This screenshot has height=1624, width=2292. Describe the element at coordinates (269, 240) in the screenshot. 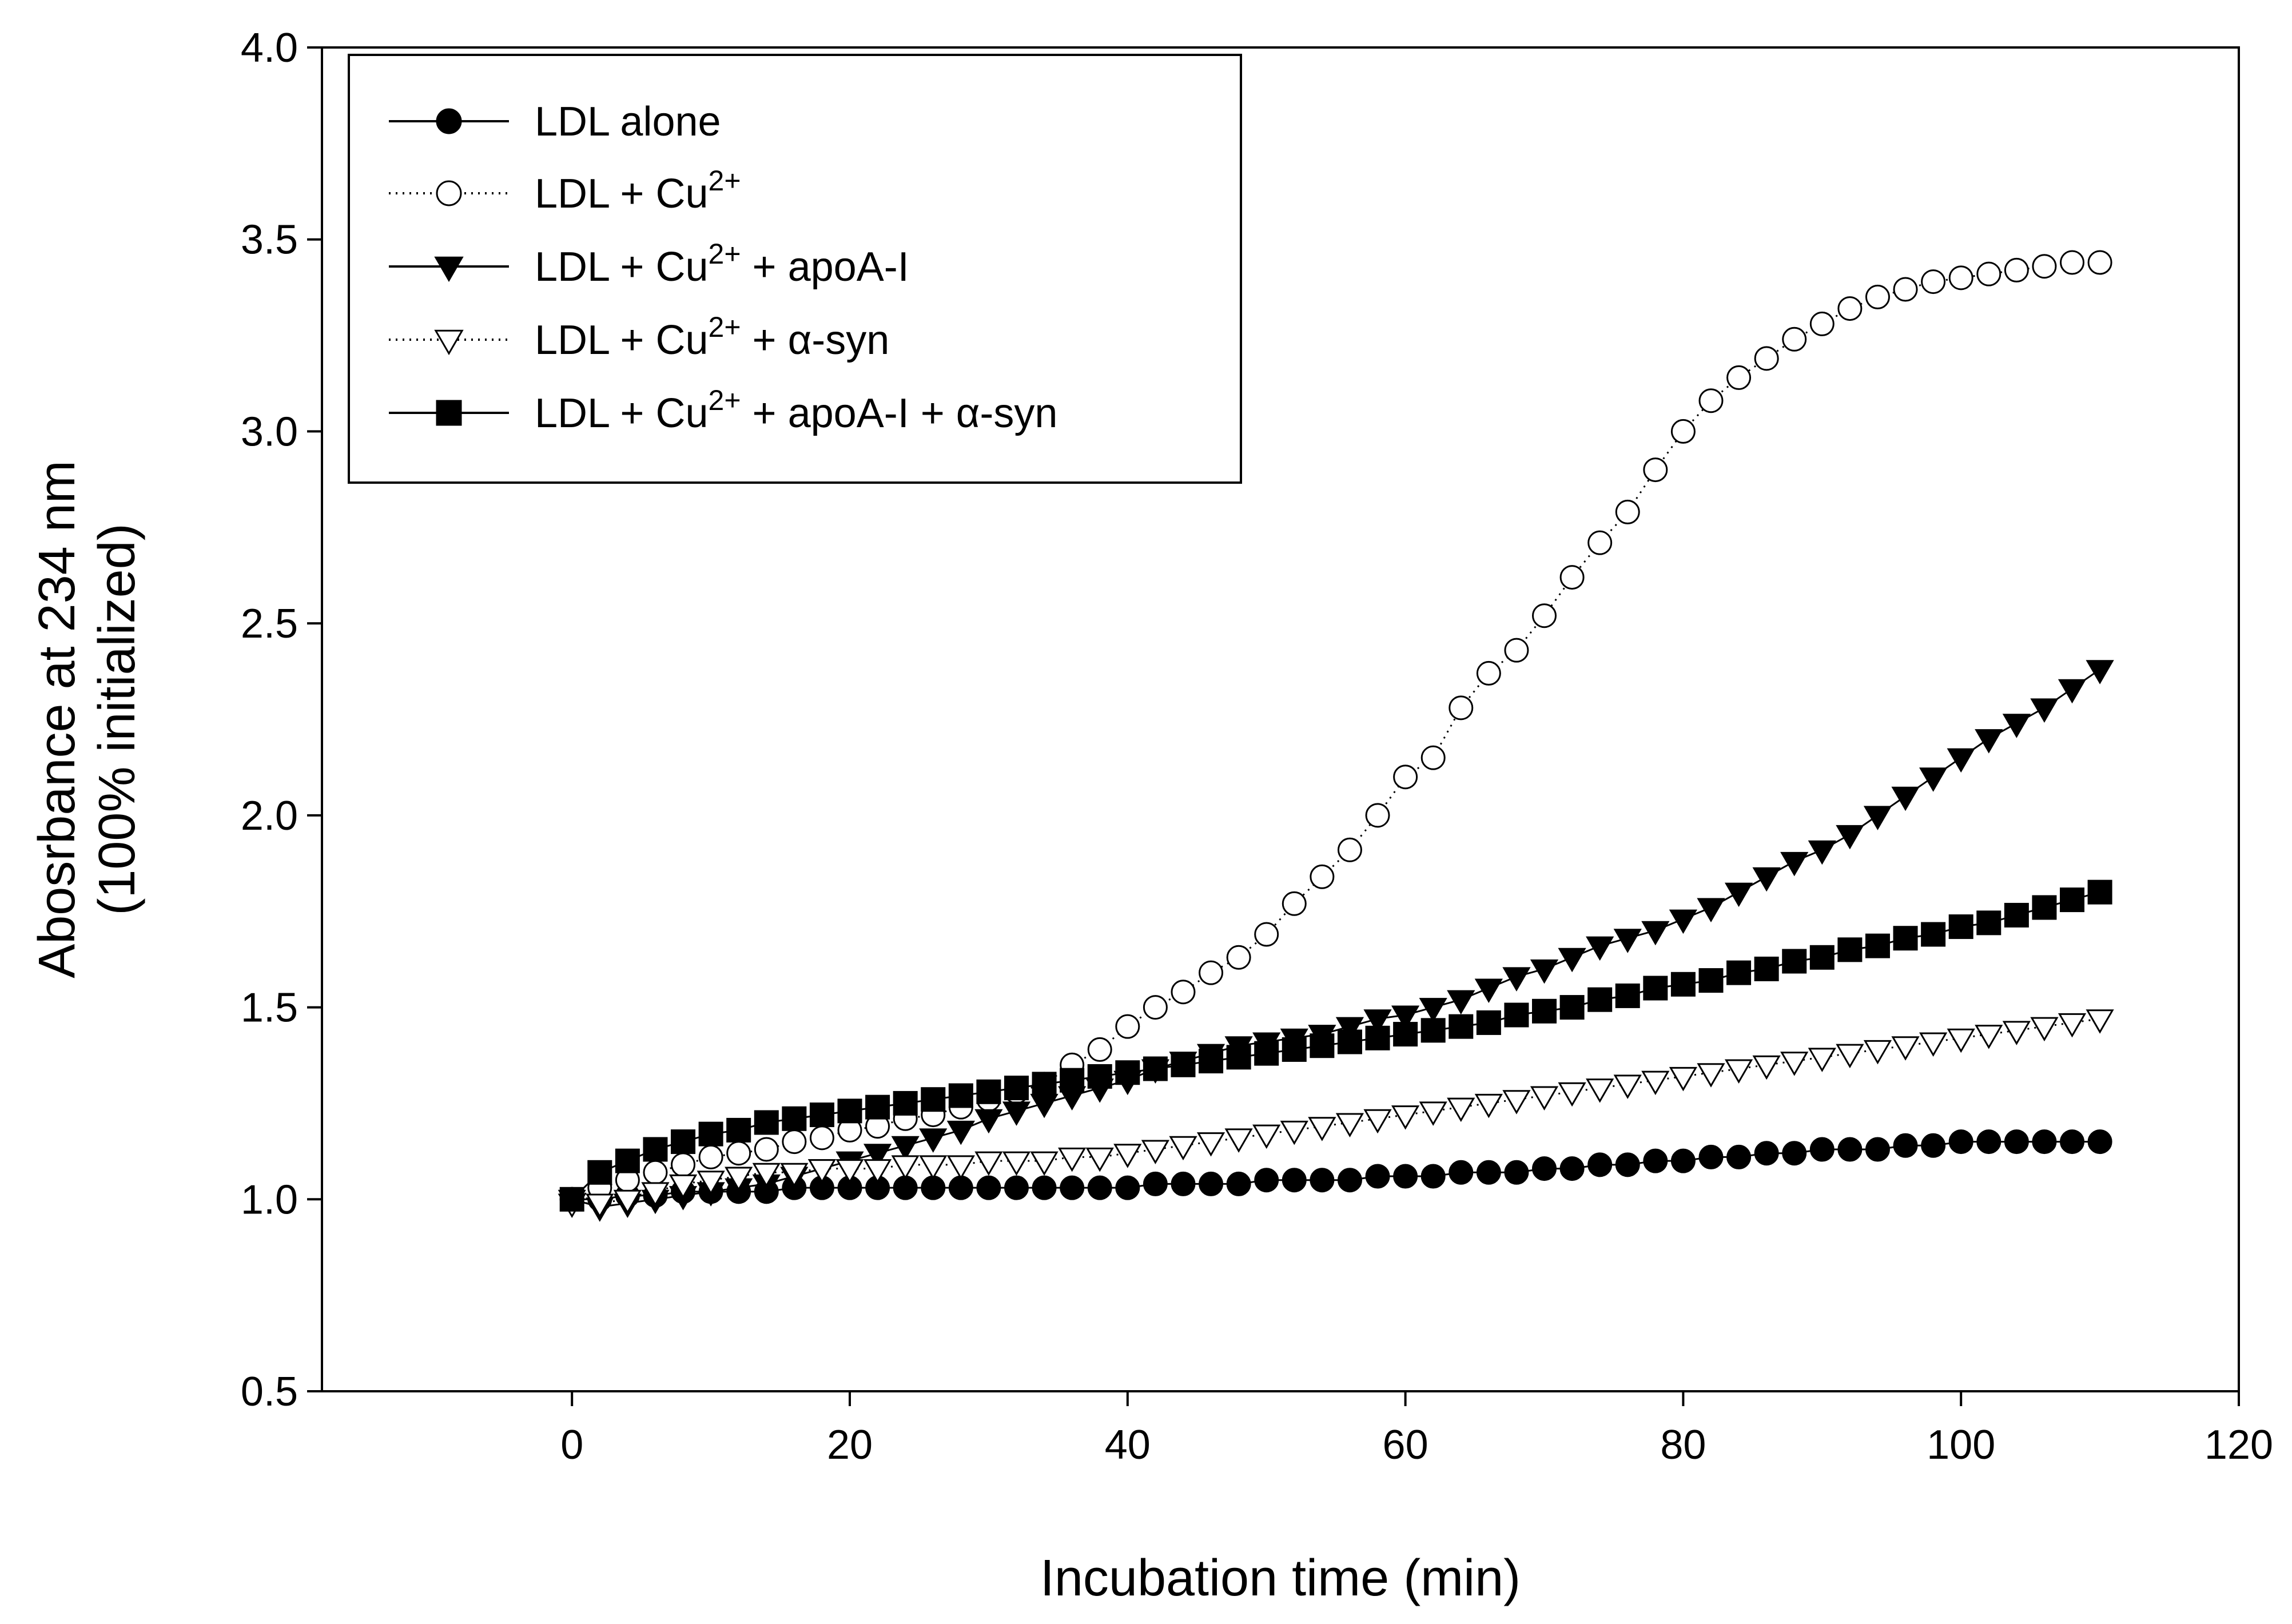

I see `y-tick-label: 3.5` at that location.